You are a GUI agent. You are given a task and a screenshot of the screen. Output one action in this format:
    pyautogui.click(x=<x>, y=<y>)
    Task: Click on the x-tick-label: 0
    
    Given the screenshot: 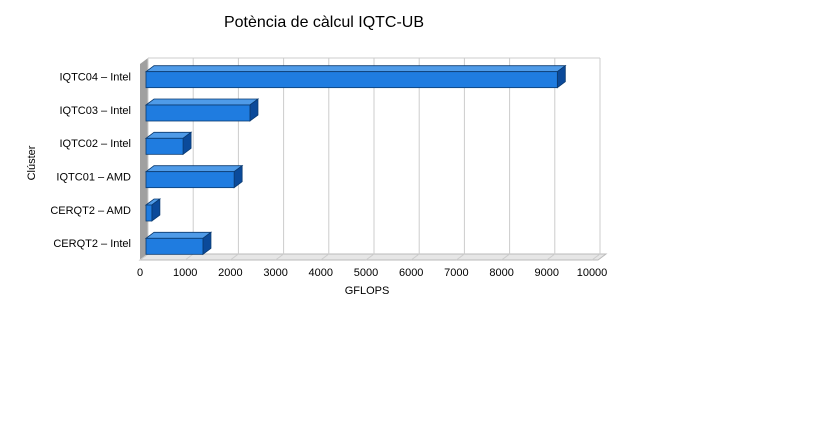 What is the action you would take?
    pyautogui.click(x=140, y=273)
    